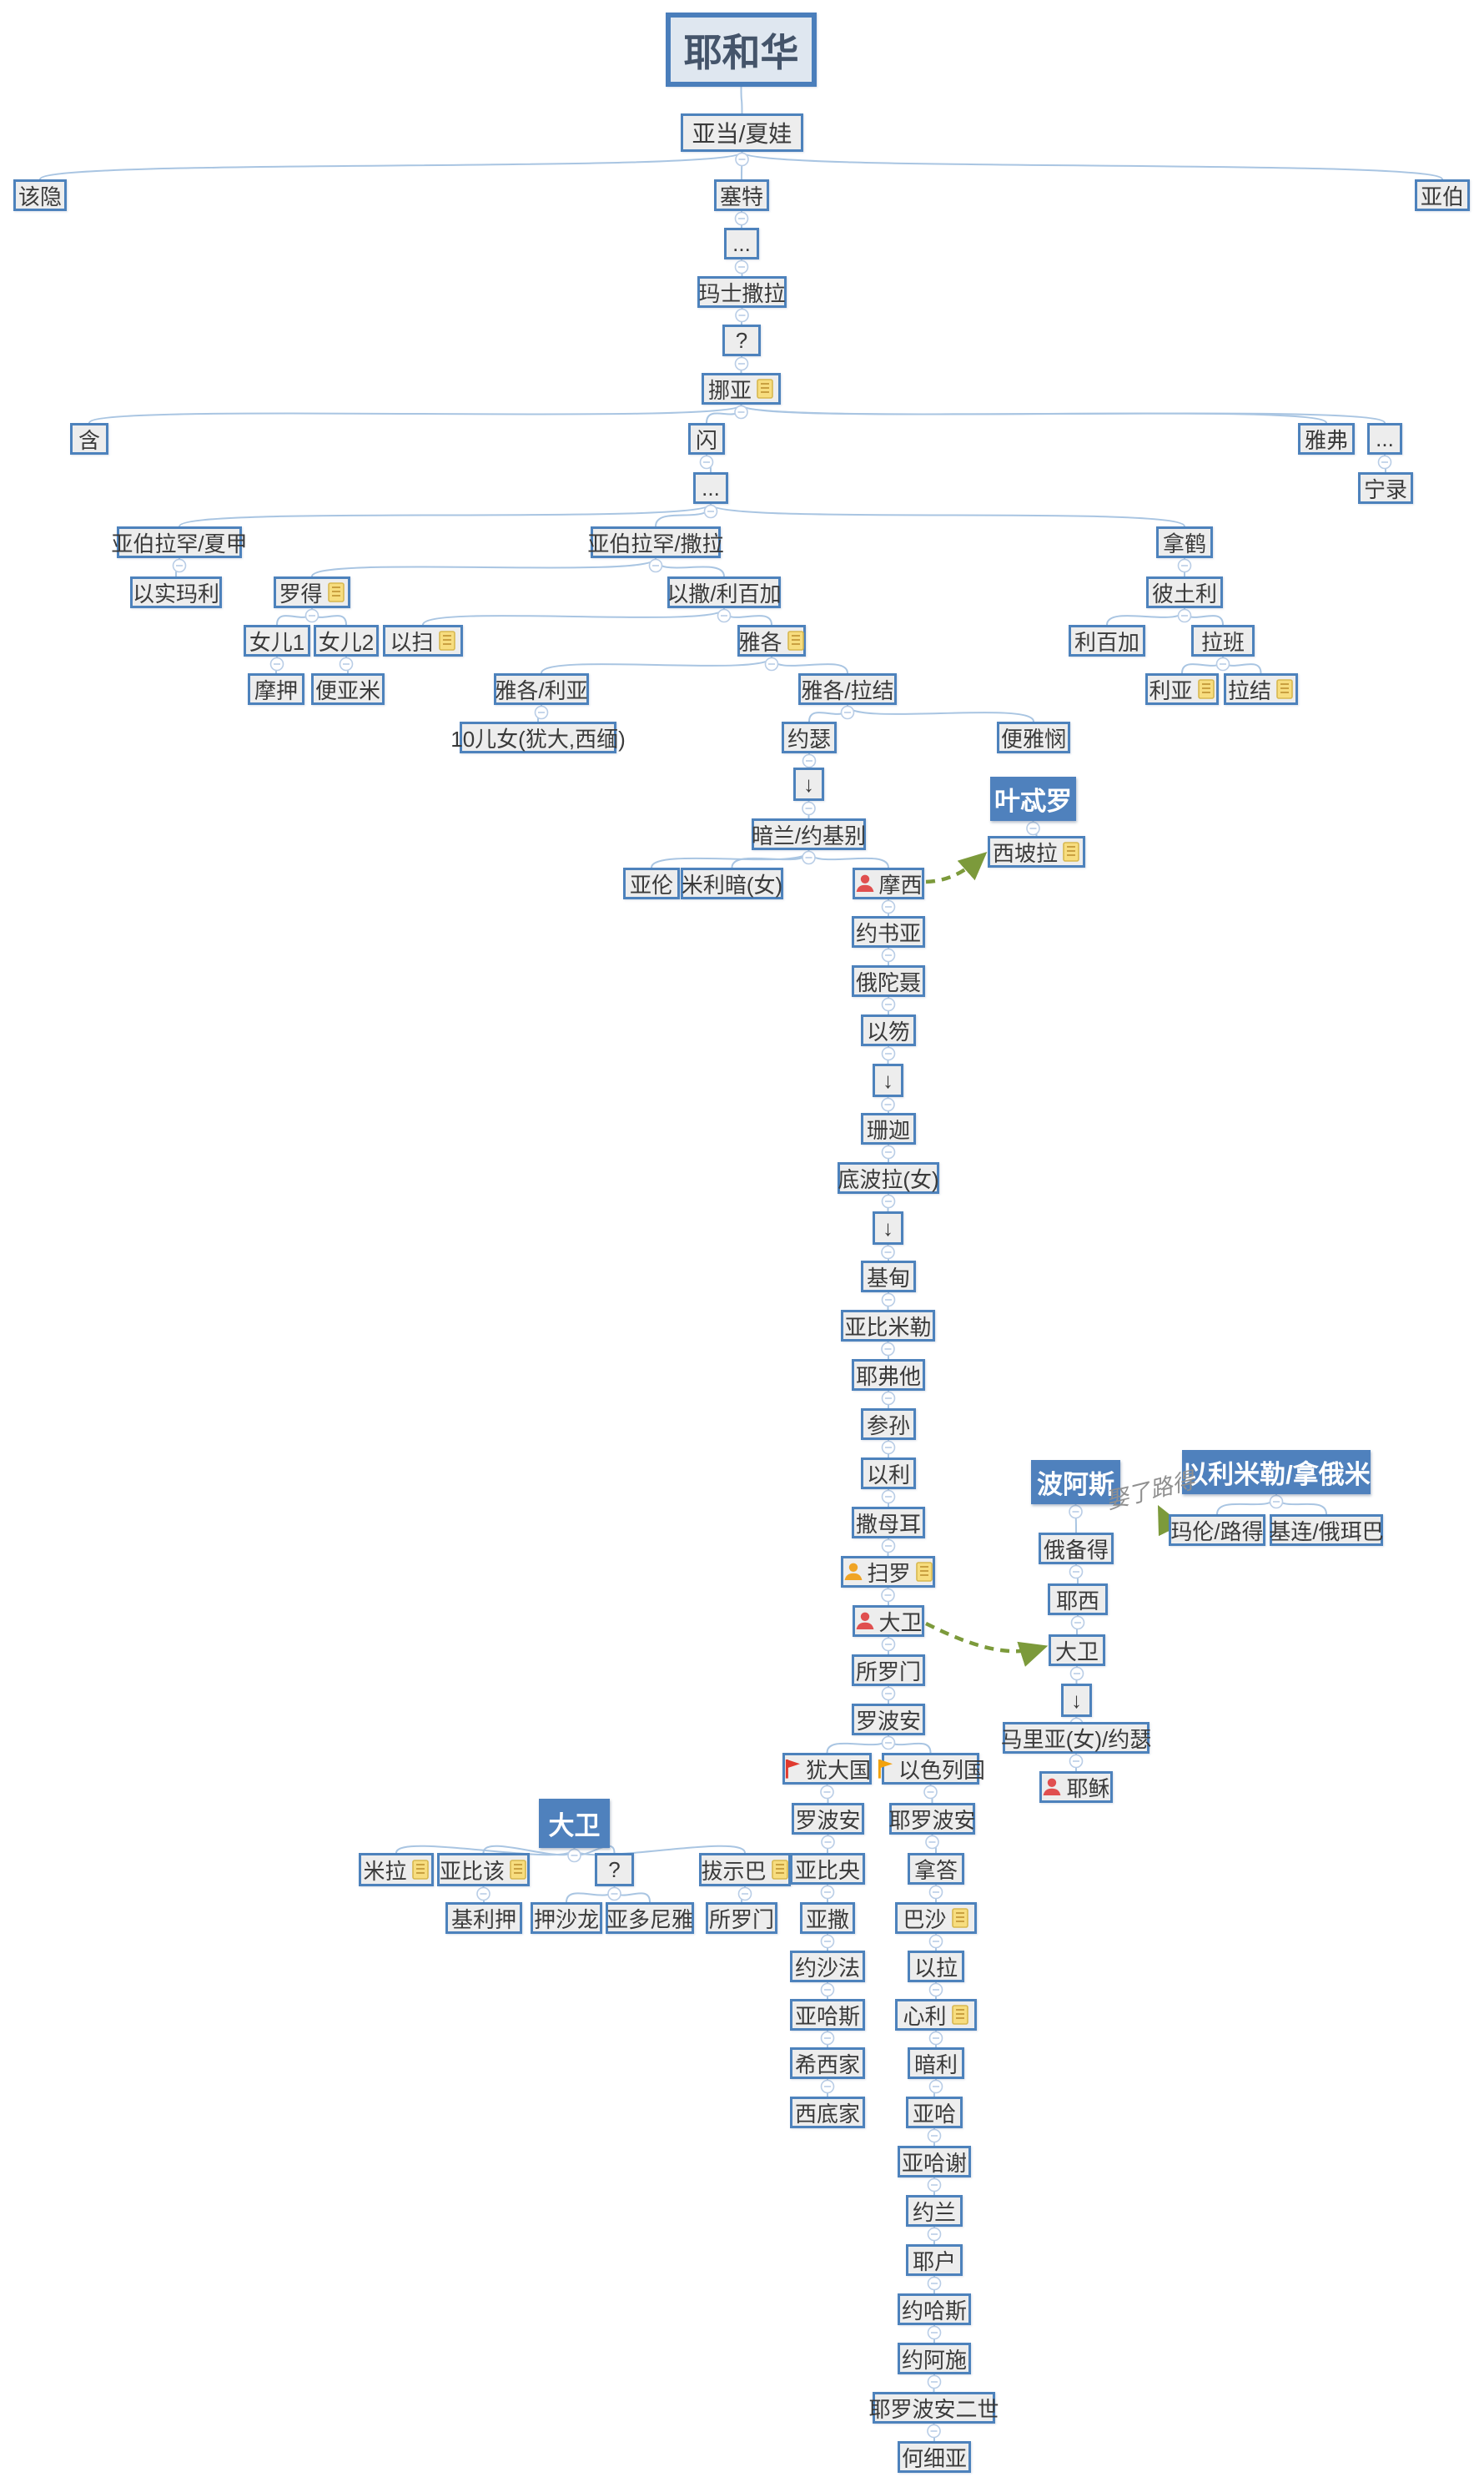 Image resolution: width=1484 pixels, height=2487 pixels. I want to click on collapse-toggle-abraham_sarah, so click(656, 565).